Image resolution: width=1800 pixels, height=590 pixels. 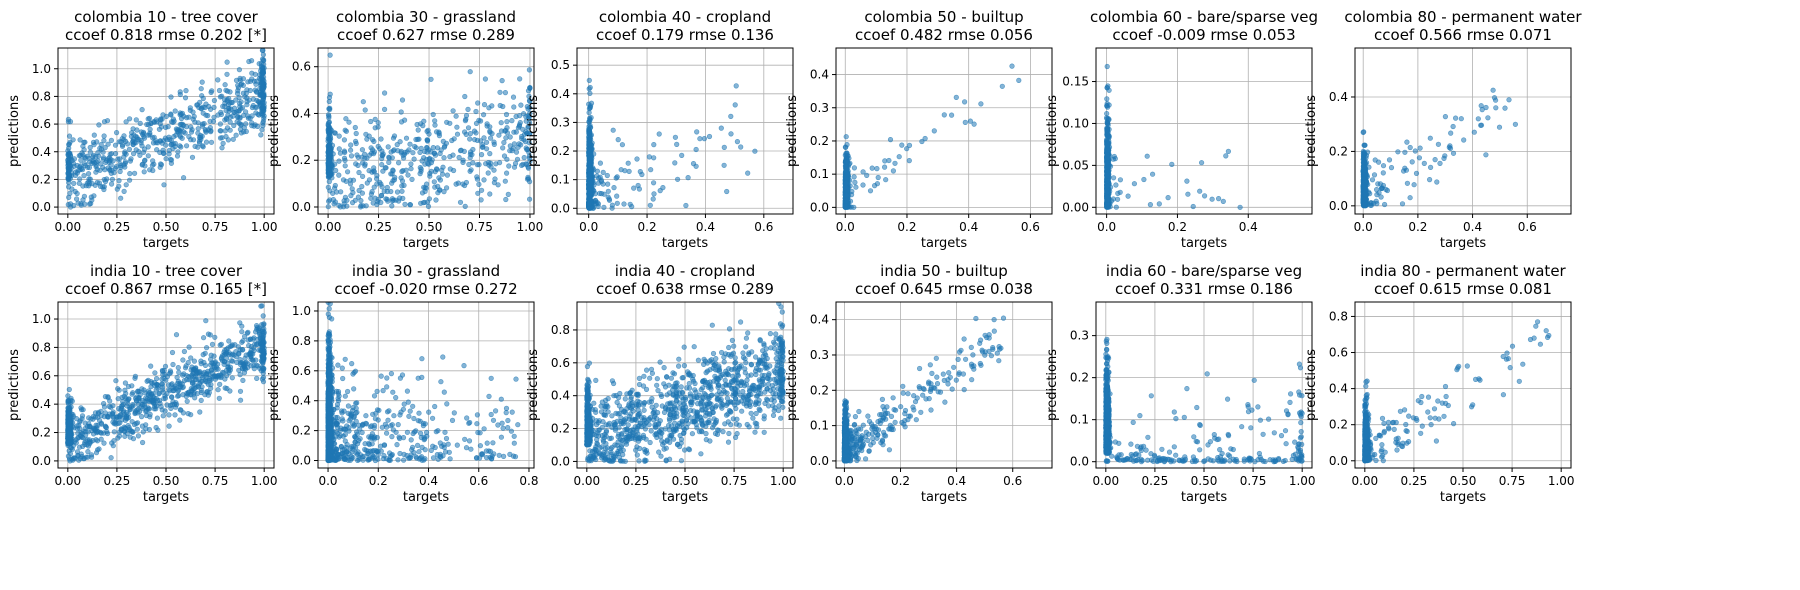 What do you see at coordinates (685, 243) in the screenshot?
I see `x-axis-label: targets` at bounding box center [685, 243].